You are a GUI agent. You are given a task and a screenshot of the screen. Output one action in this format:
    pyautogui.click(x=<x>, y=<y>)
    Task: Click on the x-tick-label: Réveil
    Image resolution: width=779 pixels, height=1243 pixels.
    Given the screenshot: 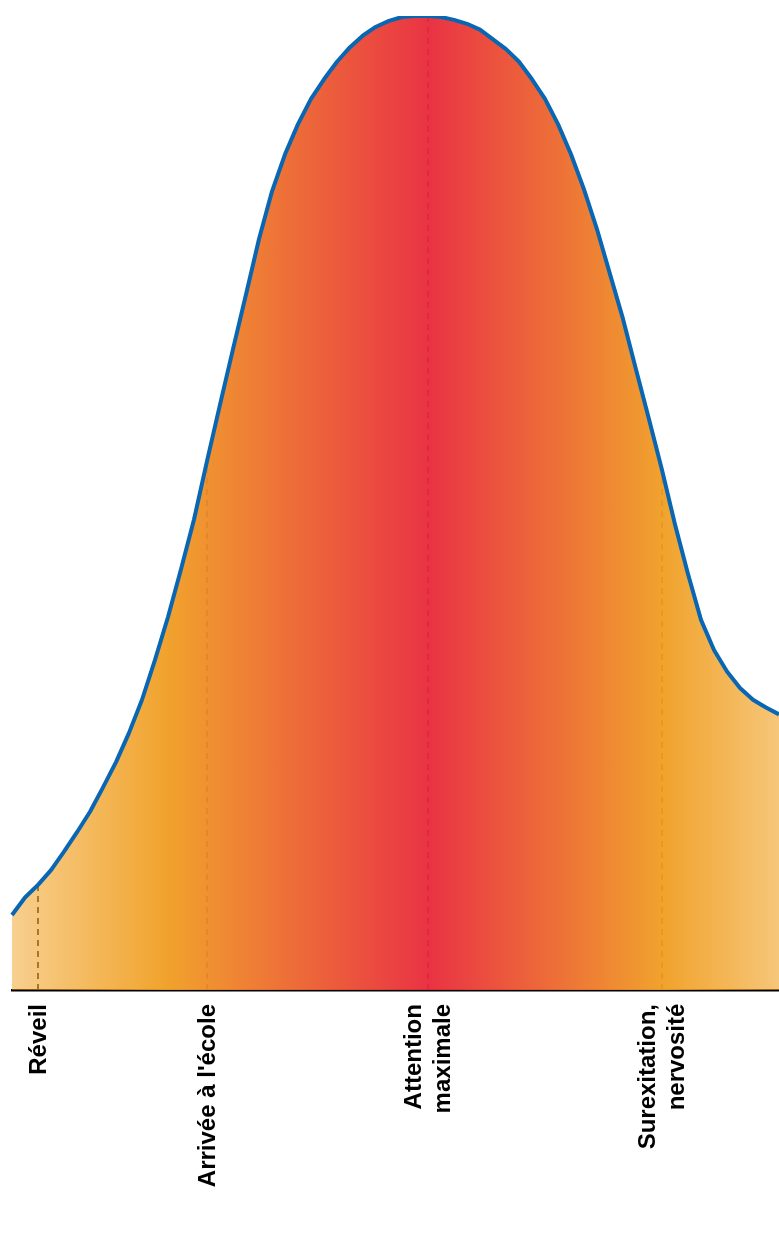 What is the action you would take?
    pyautogui.click(x=37, y=1039)
    